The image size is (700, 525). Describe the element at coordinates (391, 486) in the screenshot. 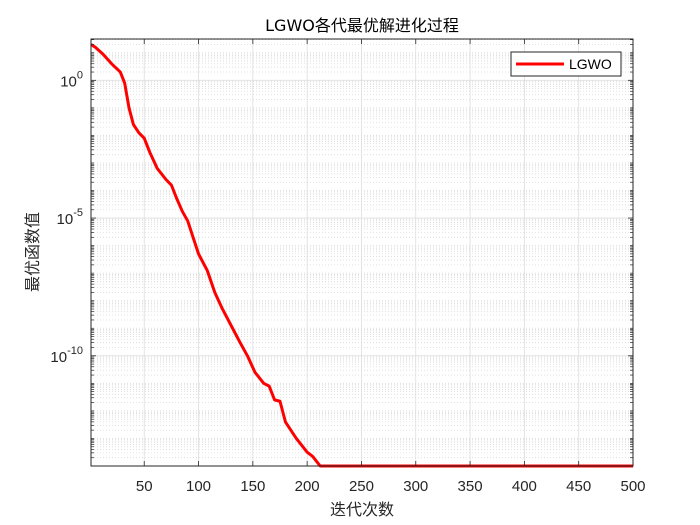

I see `x-tick-labels: 50 100 150 200 250 300 350 400 450 500` at that location.